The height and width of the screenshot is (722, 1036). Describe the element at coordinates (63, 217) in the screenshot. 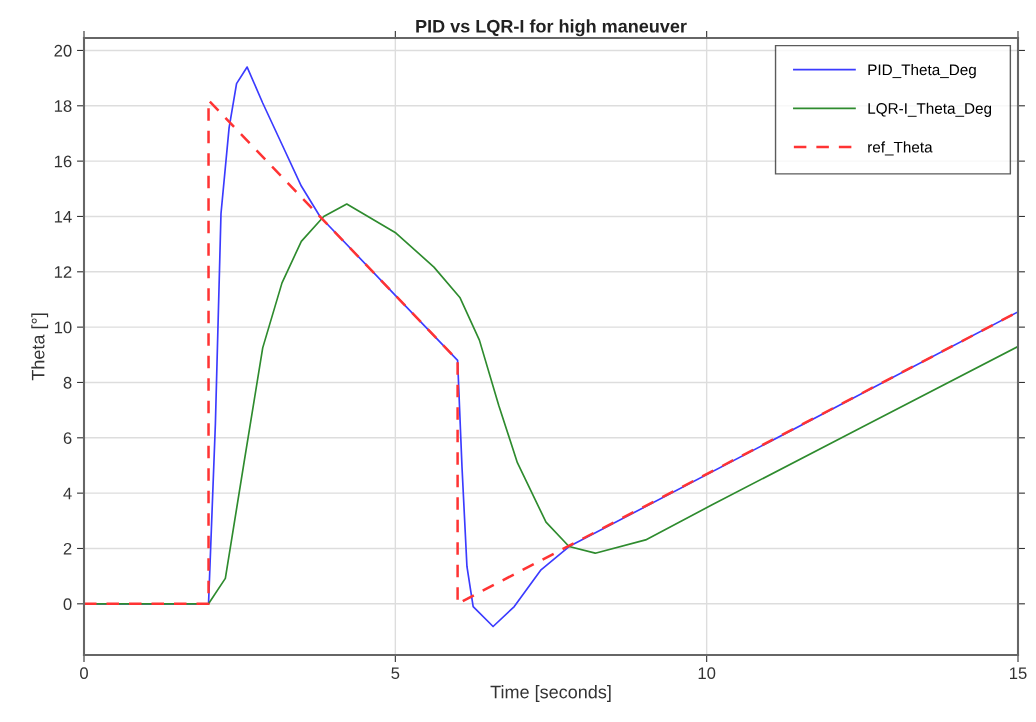

I see `y-tick-label: 14` at that location.